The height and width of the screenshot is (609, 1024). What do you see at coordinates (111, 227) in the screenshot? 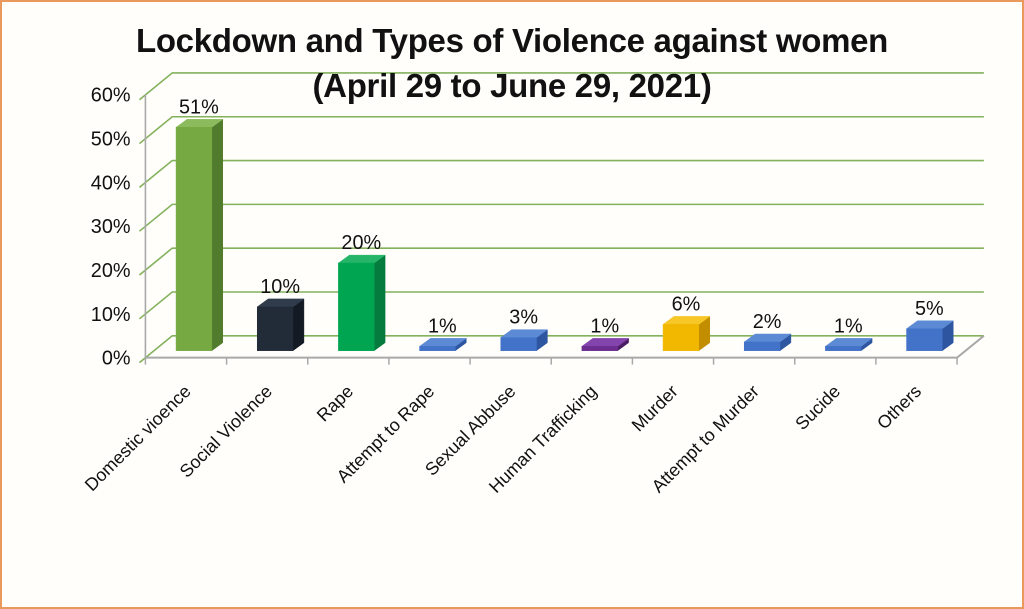
I see `y-axis-tick-label: 30%` at bounding box center [111, 227].